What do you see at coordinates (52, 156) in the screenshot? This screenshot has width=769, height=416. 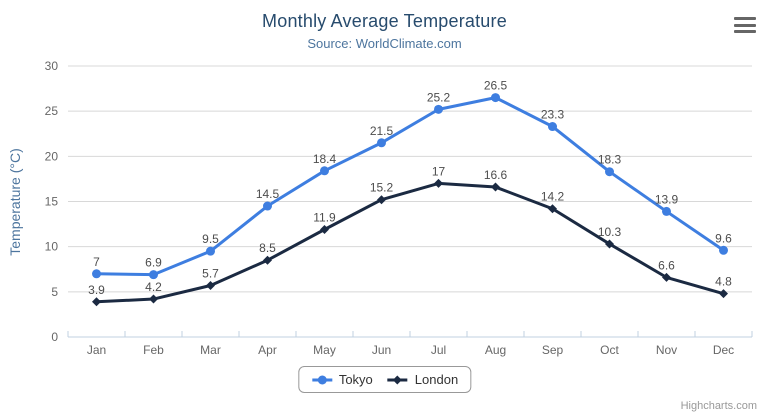 I see `y-axis-tick-label: 20` at bounding box center [52, 156].